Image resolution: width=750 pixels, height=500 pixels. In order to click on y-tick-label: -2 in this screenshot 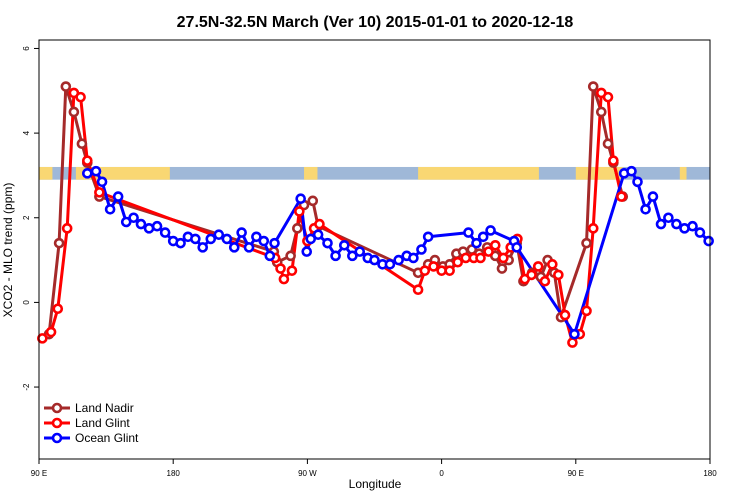, I will do `click(26, 387)`.